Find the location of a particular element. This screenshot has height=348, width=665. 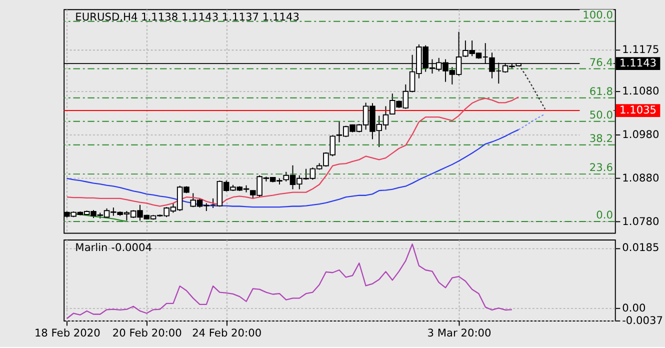

x-tick-label: 24 Feb 20:00 is located at coordinates (227, 333).